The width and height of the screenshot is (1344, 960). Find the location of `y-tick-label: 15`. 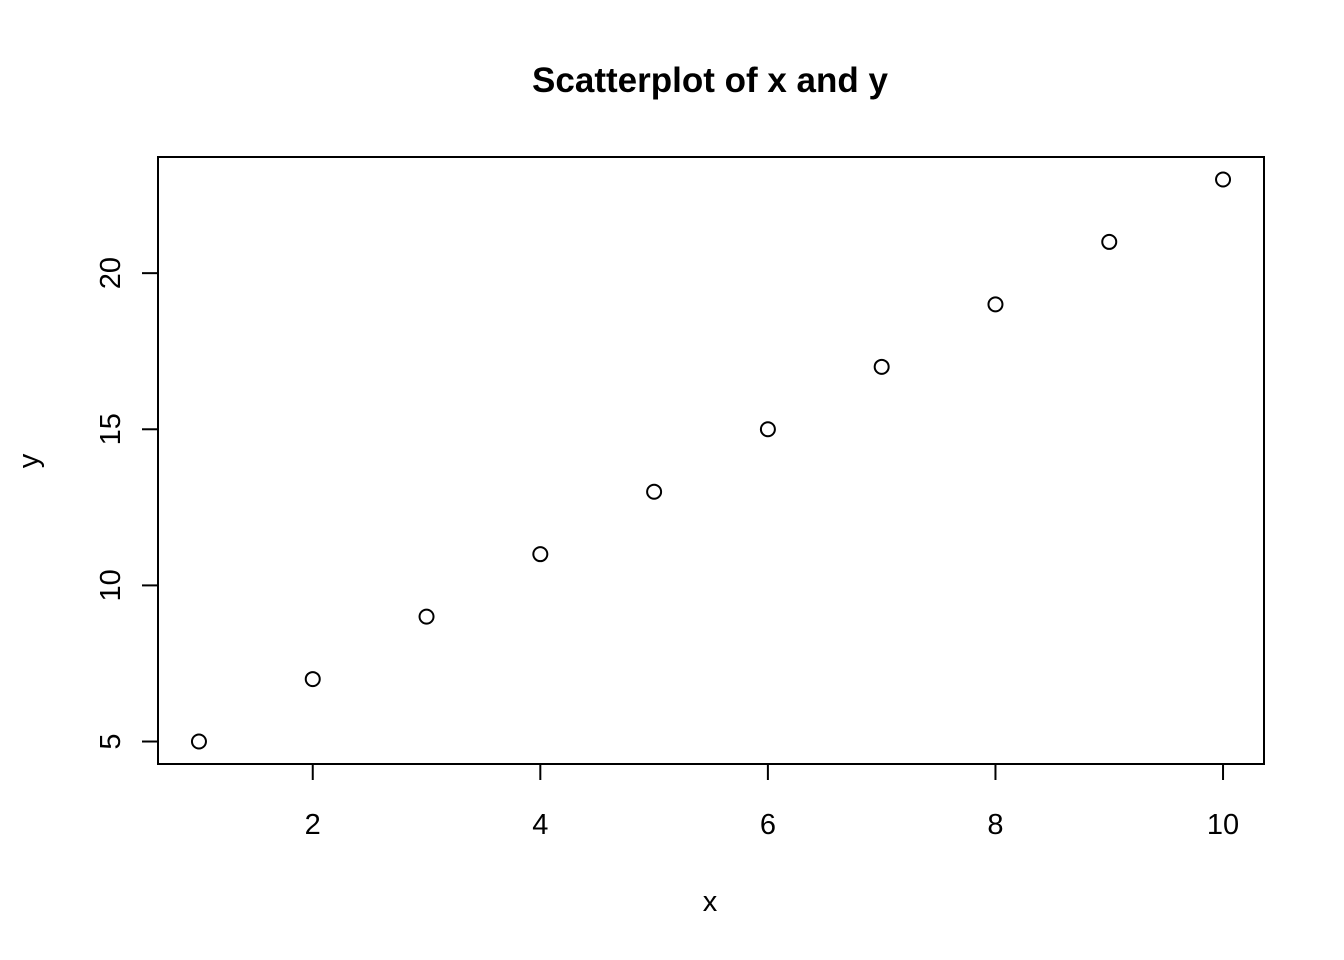

y-tick-label: 15 is located at coordinates (111, 429).